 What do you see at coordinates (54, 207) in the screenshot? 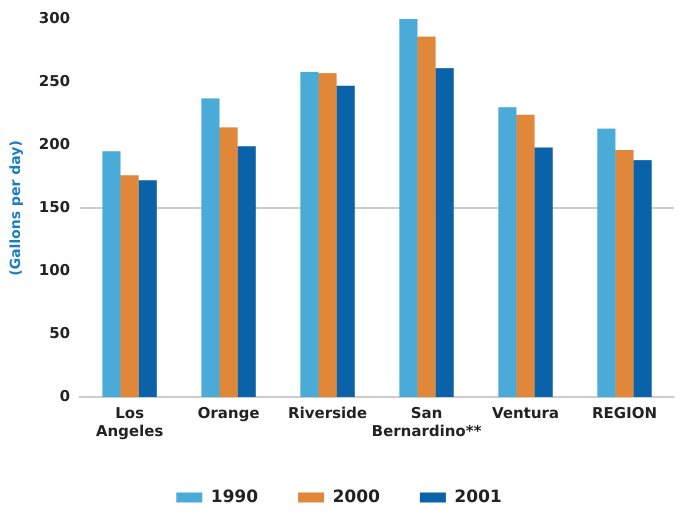
I see `y-tick-label: 150` at bounding box center [54, 207].